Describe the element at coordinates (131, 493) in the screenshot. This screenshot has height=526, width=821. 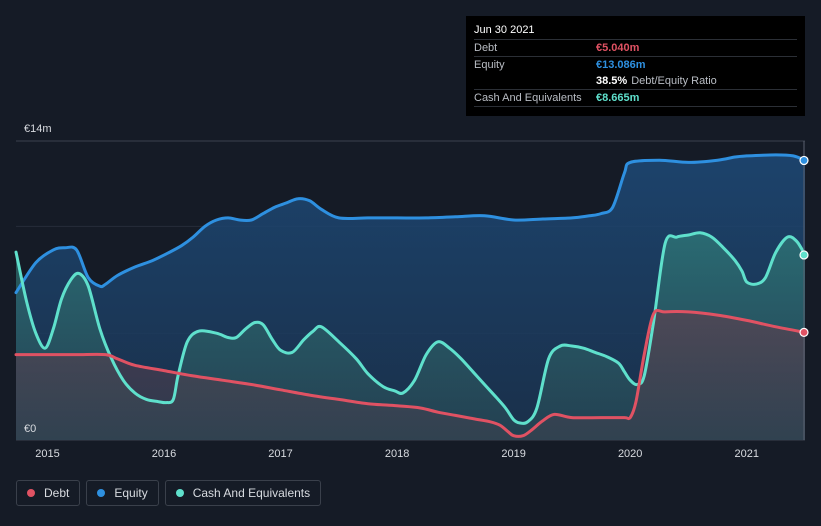
I see `legend-equity-label: Equity` at that location.